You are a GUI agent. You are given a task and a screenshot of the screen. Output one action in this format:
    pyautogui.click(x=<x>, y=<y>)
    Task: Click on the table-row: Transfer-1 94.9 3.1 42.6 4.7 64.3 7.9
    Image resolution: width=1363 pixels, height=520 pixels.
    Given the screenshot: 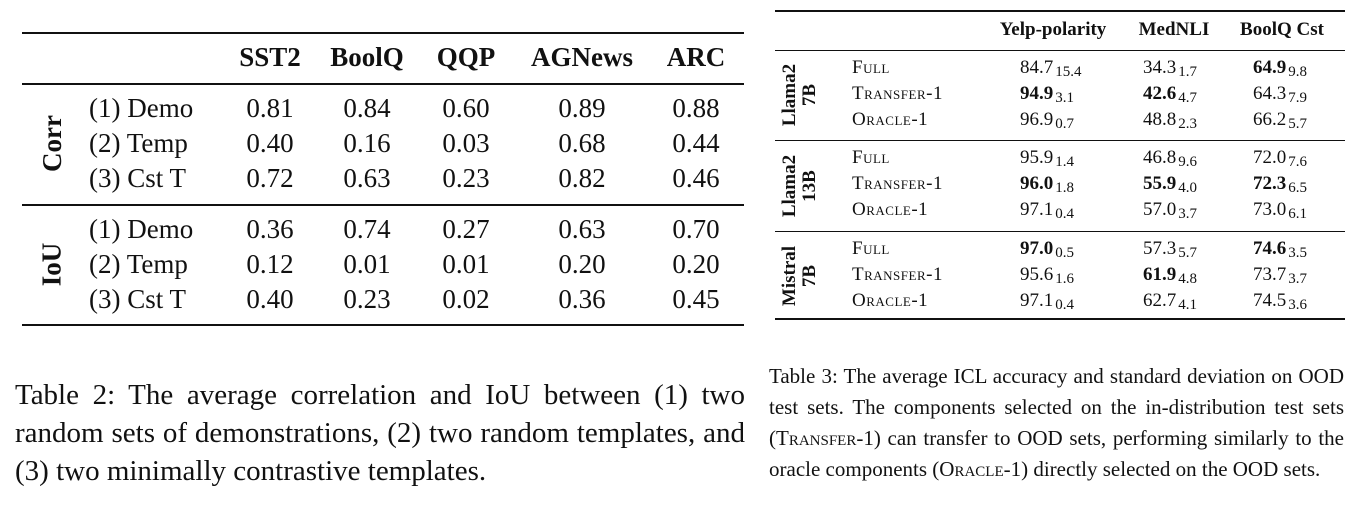 What is the action you would take?
    pyautogui.click(x=1060, y=94)
    